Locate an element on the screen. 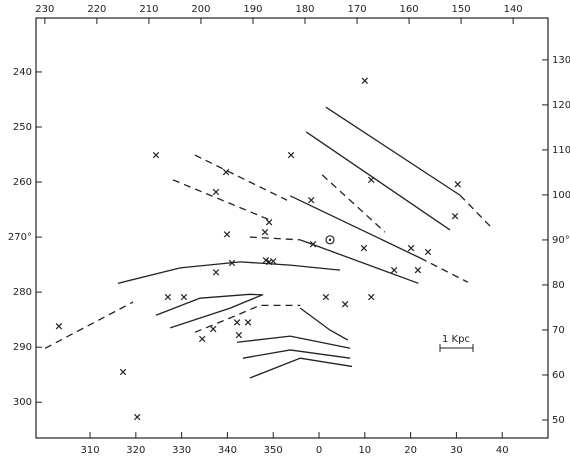  y-tick-label: 270° is located at coordinates (20, 237).